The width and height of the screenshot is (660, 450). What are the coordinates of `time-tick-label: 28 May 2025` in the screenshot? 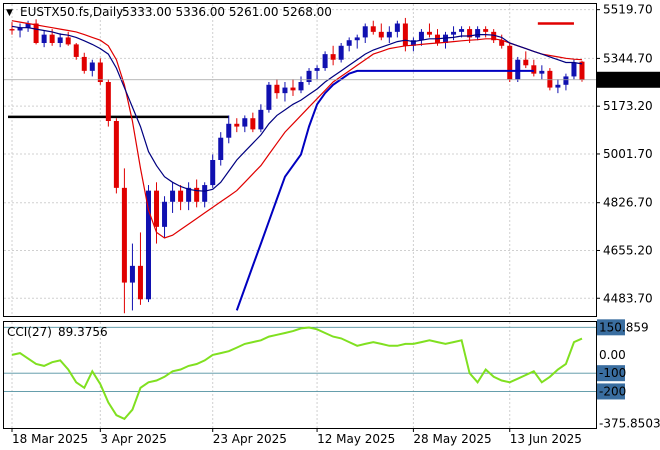 It's located at (452, 439).